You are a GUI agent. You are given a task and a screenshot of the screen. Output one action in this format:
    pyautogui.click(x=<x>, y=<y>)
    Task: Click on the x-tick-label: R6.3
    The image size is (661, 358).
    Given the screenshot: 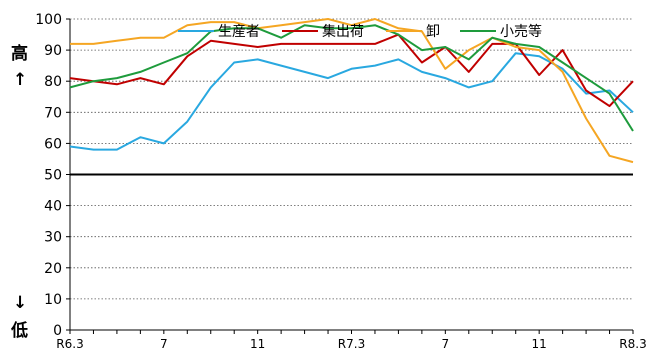 What is the action you would take?
    pyautogui.click(x=69, y=344)
    